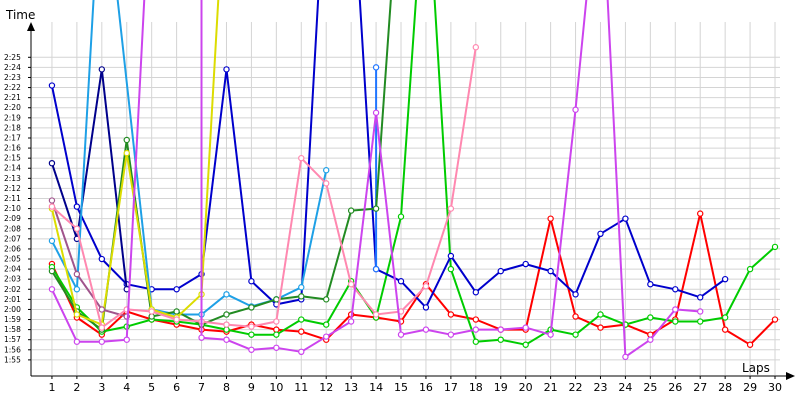  Describe the element at coordinates (476, 387) in the screenshot. I see `x-tick-label: 18` at that location.